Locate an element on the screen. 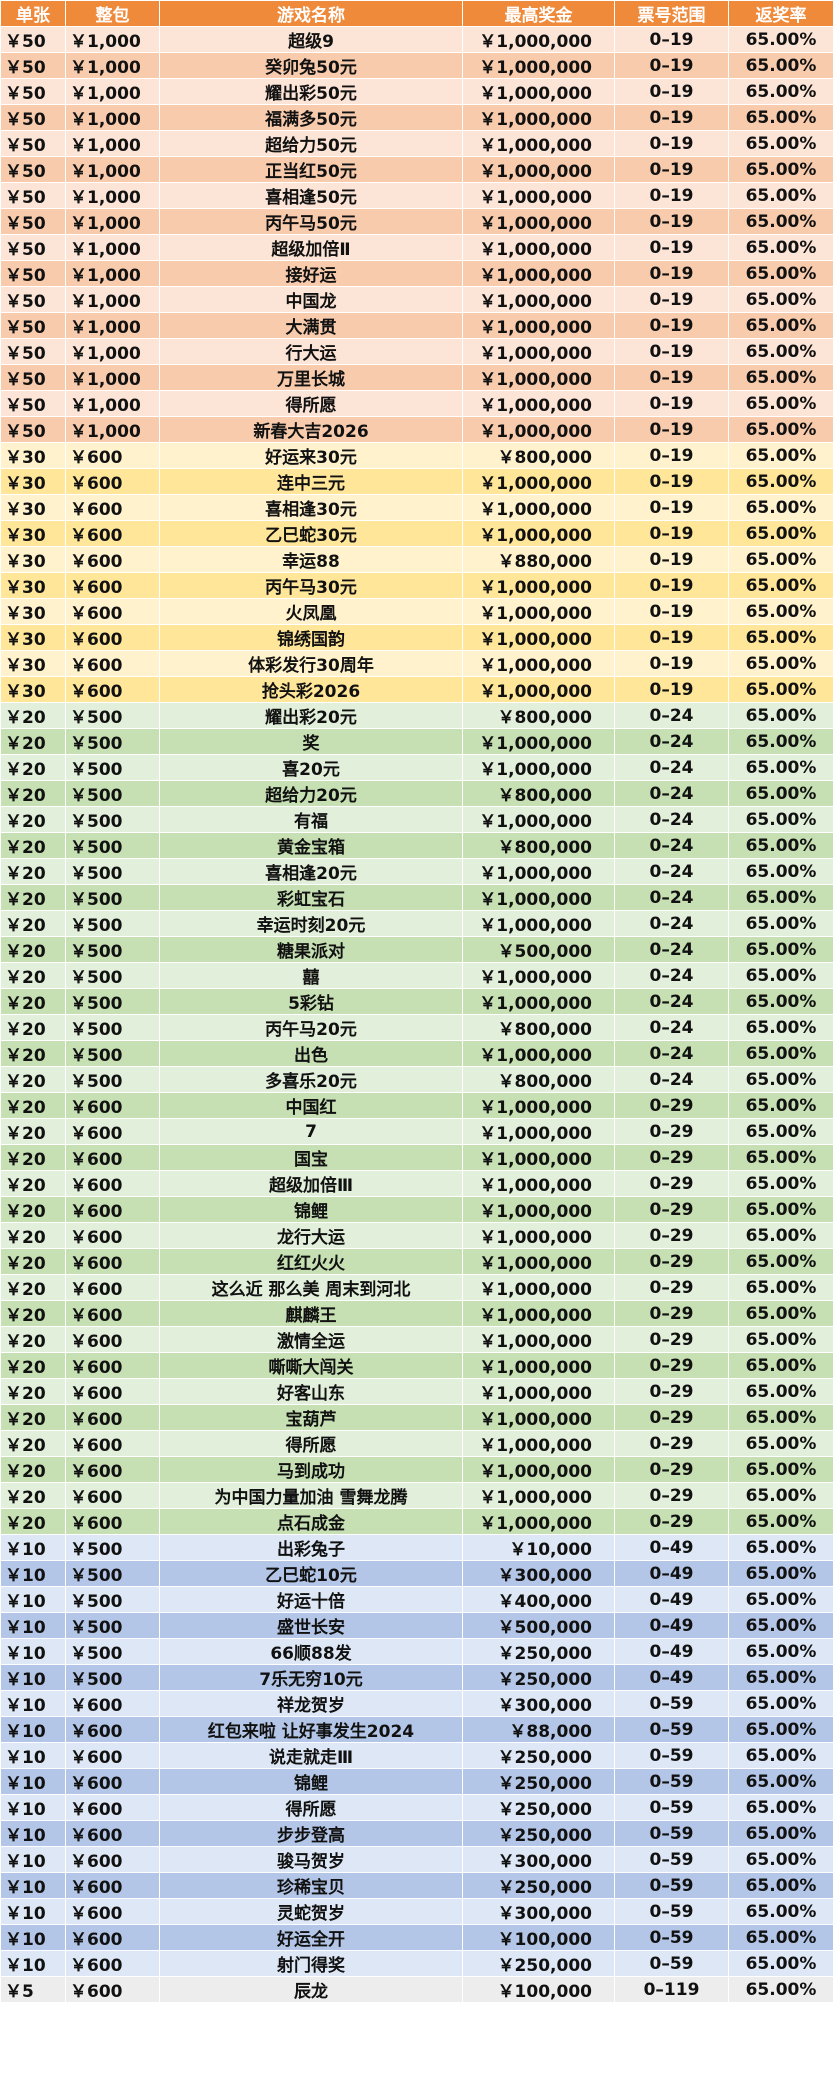 The image size is (833, 2082). table-cell: ￥800,000 is located at coordinates (538, 1079).